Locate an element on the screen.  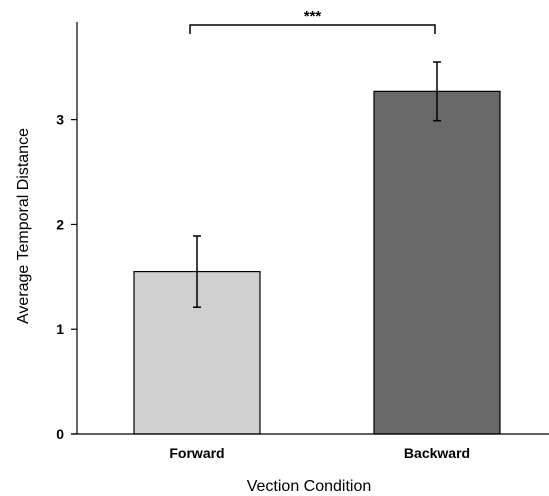
y-tick-label: 1 is located at coordinates (60, 329).